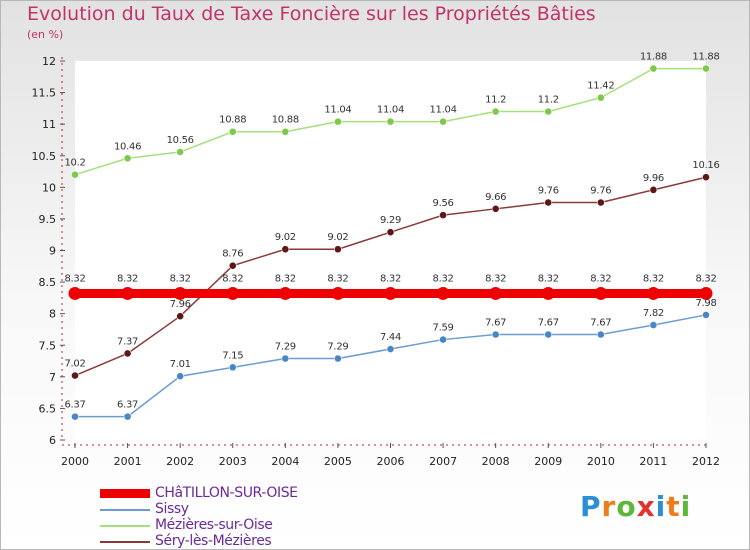 The height and width of the screenshot is (550, 750). I want to click on x-tick-label: 2004, so click(285, 461).